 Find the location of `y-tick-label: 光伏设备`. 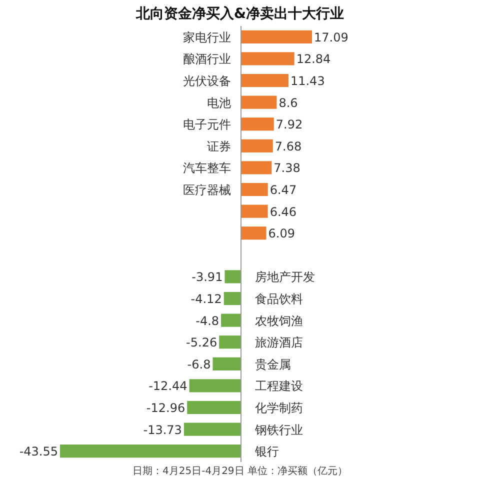

y-tick-label: 光伏设备 is located at coordinates (206, 81).